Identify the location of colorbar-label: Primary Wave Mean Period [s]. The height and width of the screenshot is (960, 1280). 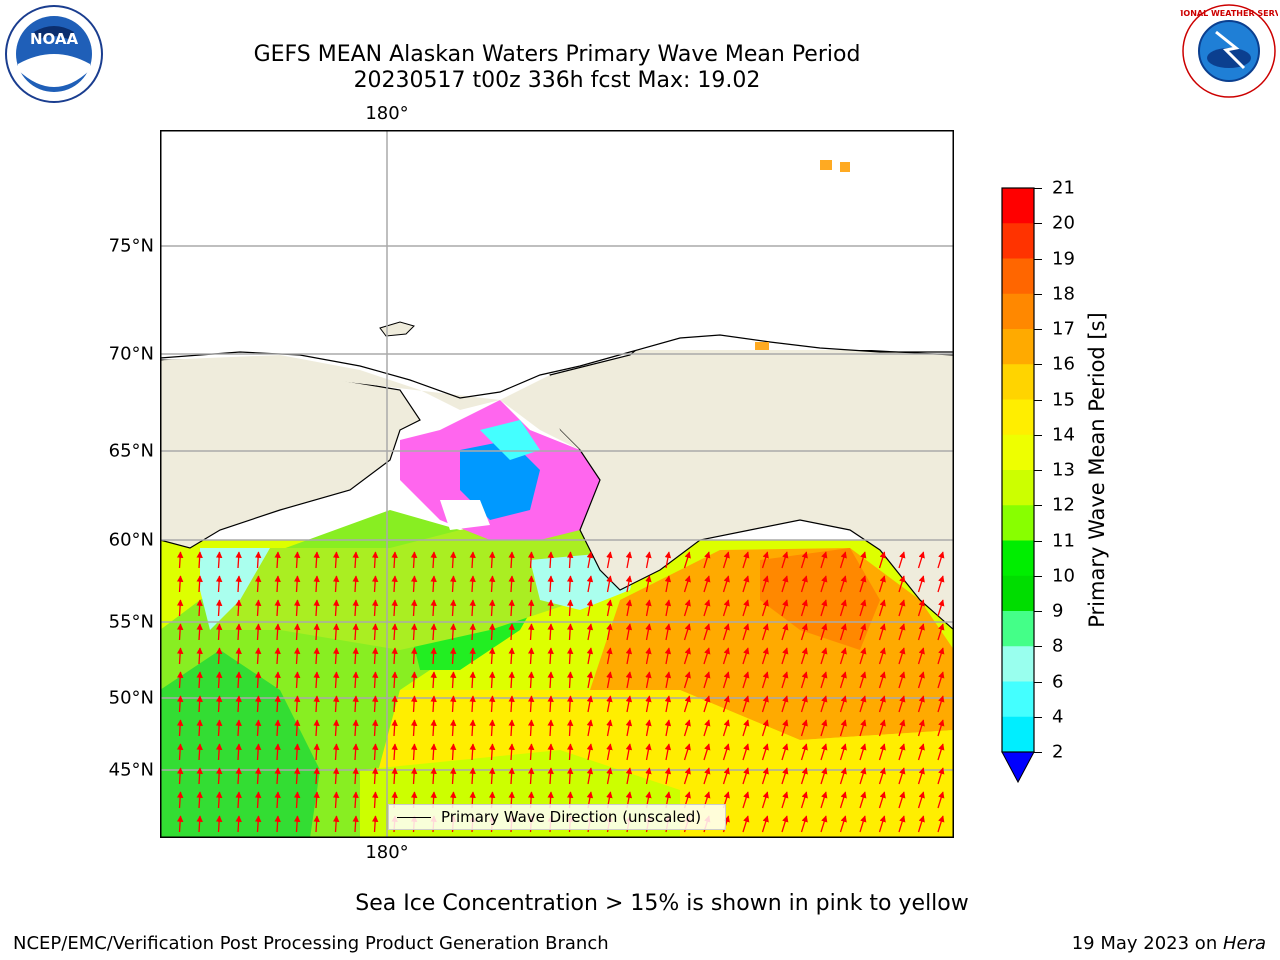
(1097, 470).